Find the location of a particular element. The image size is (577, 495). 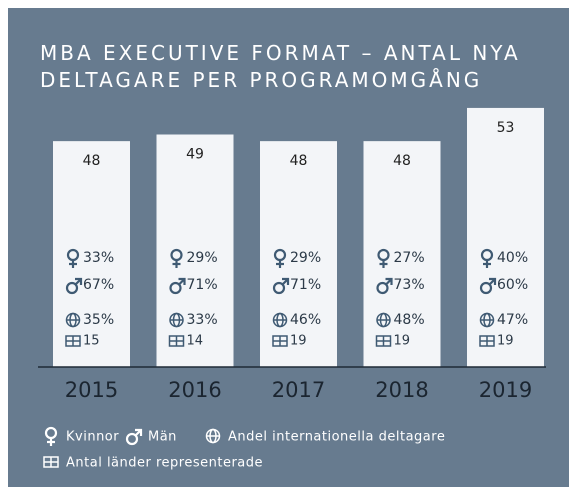

x-tick-label: 2015 is located at coordinates (91, 390).